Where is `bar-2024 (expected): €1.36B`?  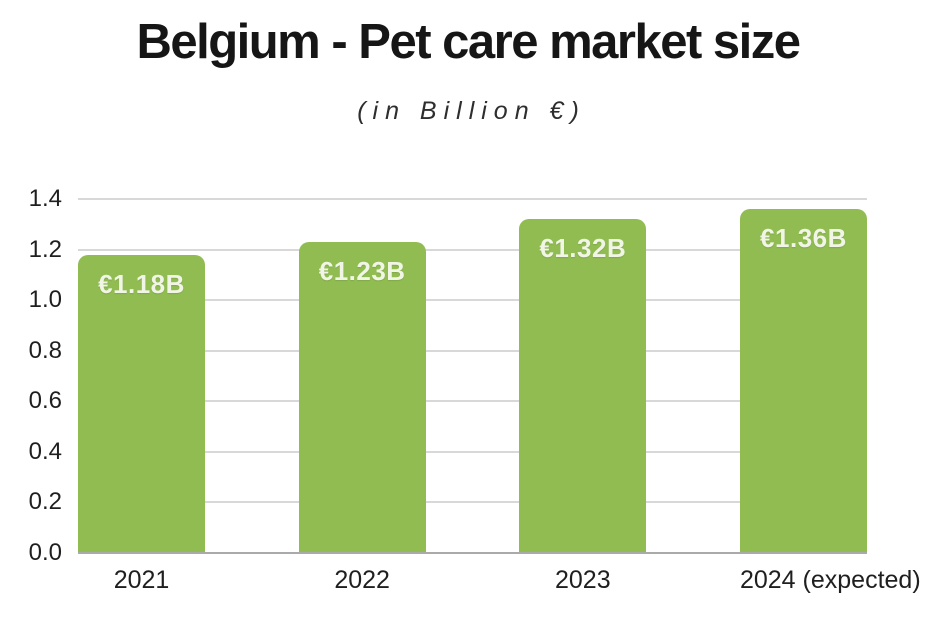 bar-2024 (expected): €1.36B is located at coordinates (803, 381).